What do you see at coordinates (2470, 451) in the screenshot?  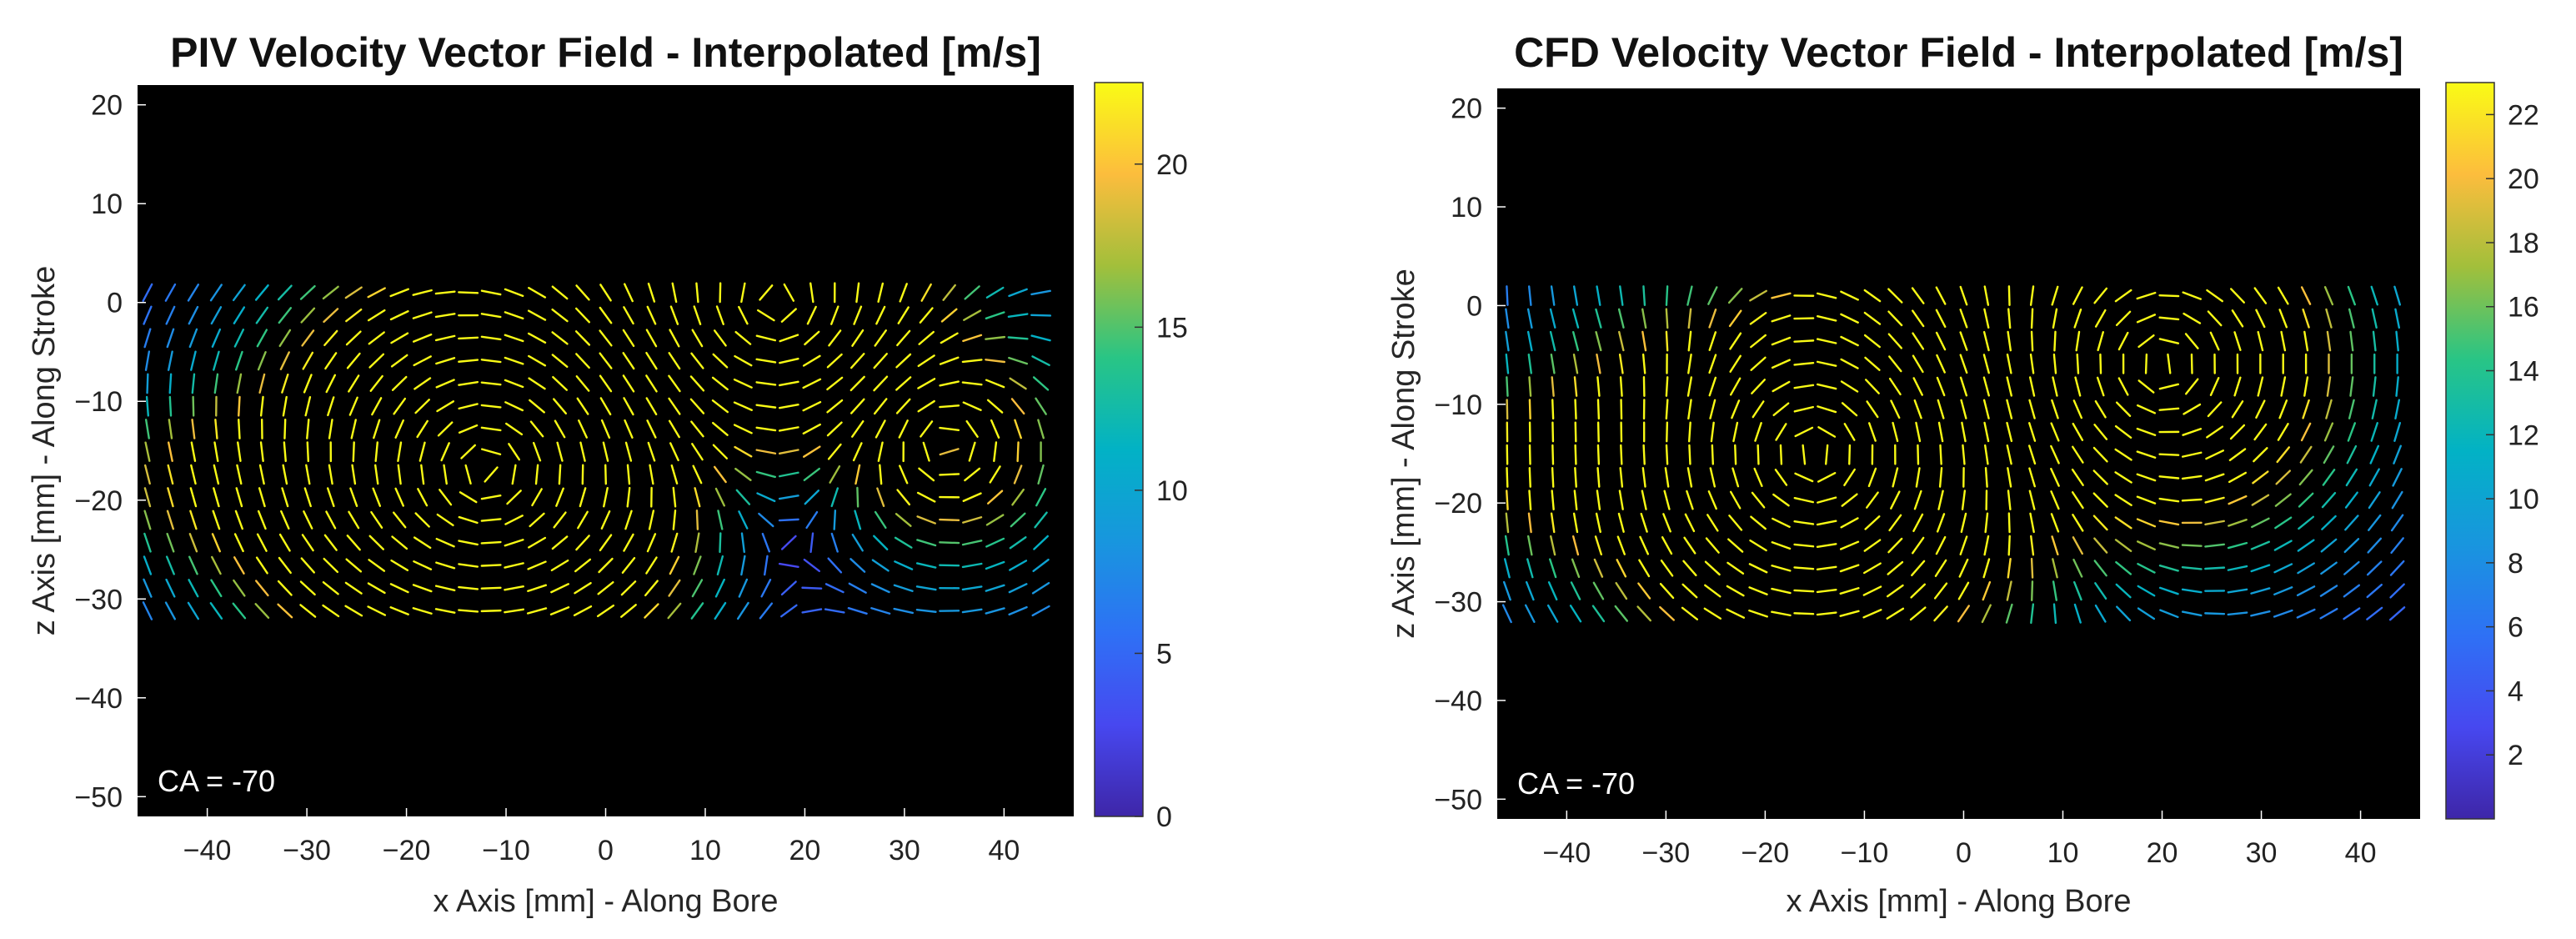 I see `colorbar` at bounding box center [2470, 451].